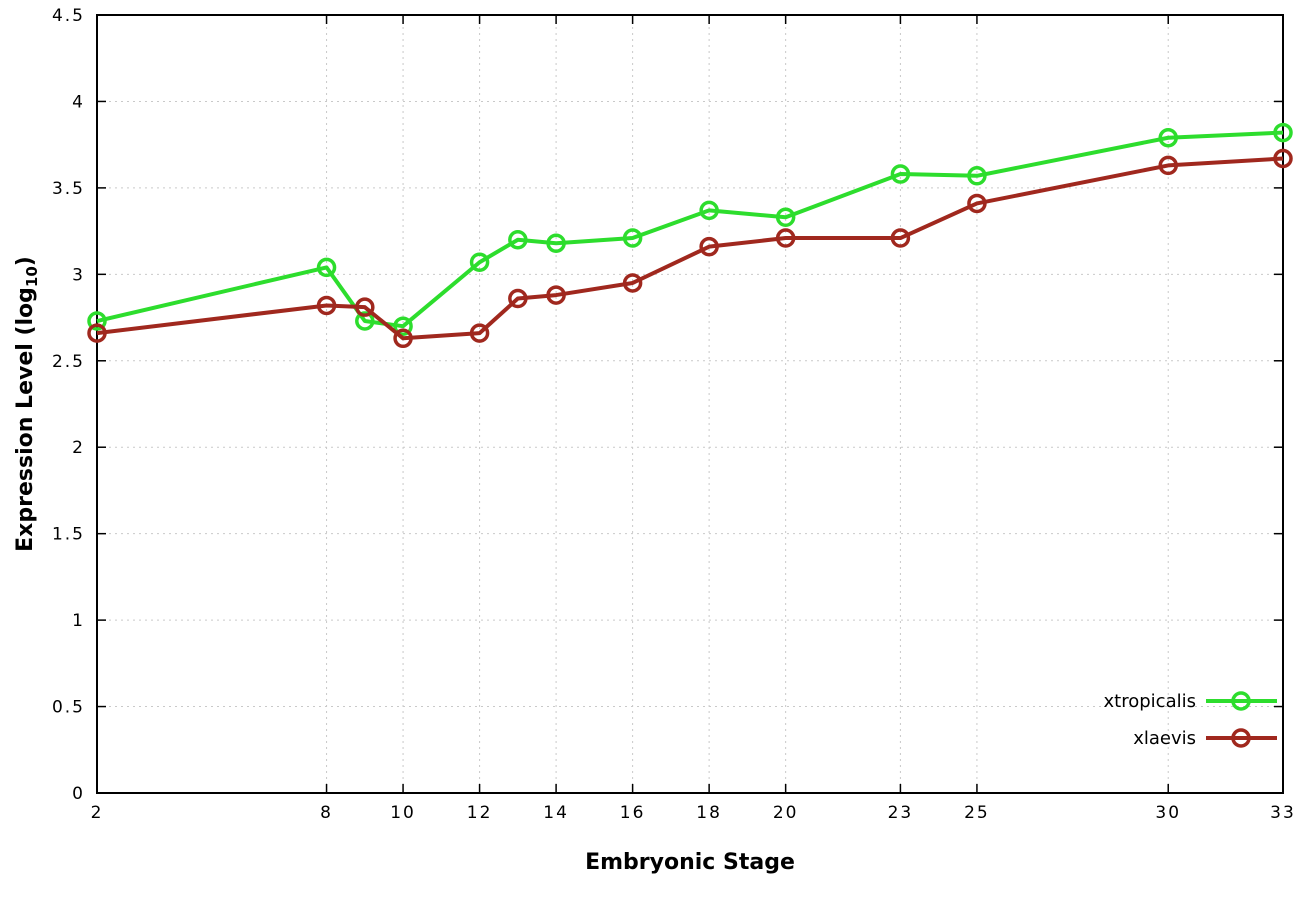 The height and width of the screenshot is (907, 1296). I want to click on x-tick-label: 2, so click(97, 813).